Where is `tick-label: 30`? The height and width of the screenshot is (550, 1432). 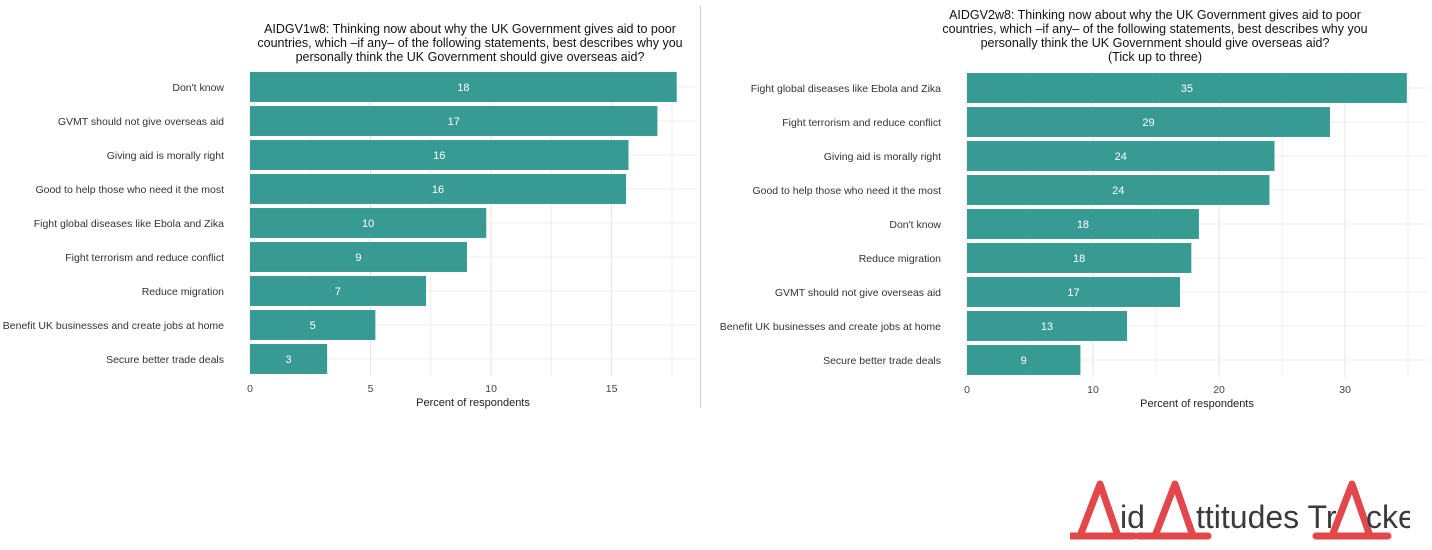 tick-label: 30 is located at coordinates (1345, 390).